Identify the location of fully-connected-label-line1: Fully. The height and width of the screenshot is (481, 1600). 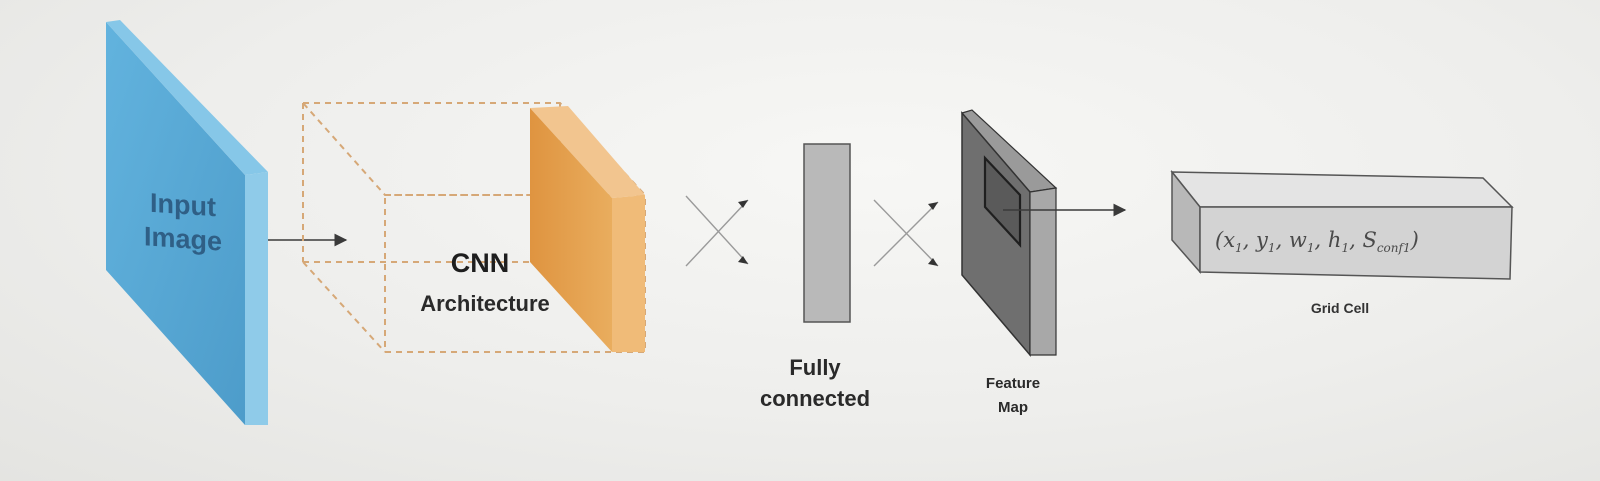
(815, 367).